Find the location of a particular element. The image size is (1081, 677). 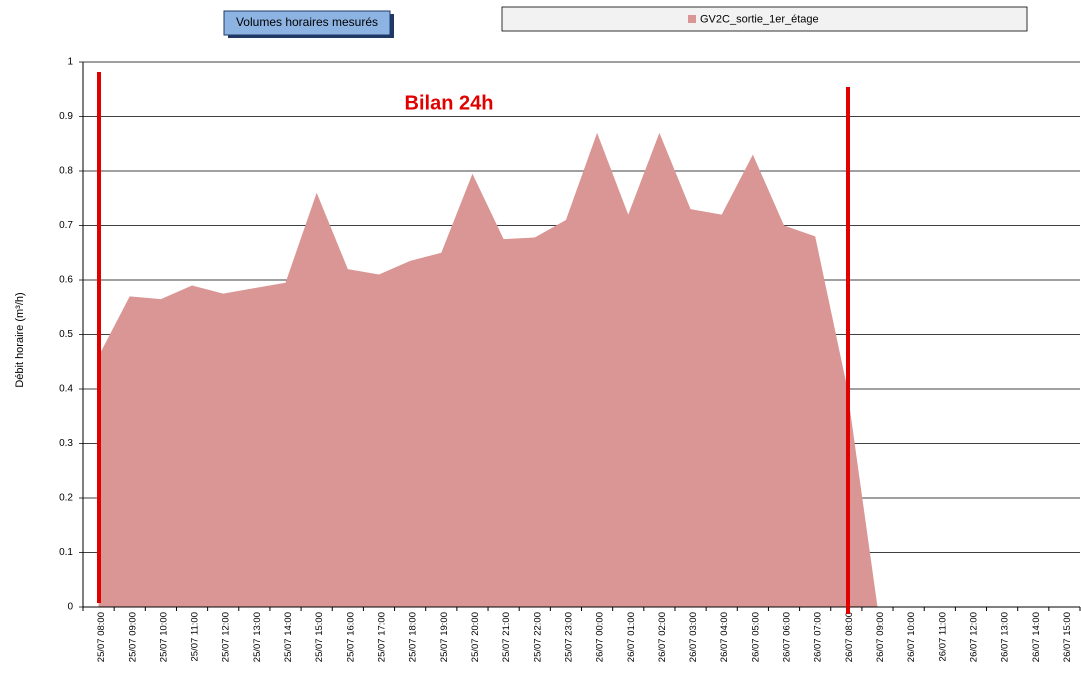

x-tick-label: 26/07 09:00 is located at coordinates (880, 637).